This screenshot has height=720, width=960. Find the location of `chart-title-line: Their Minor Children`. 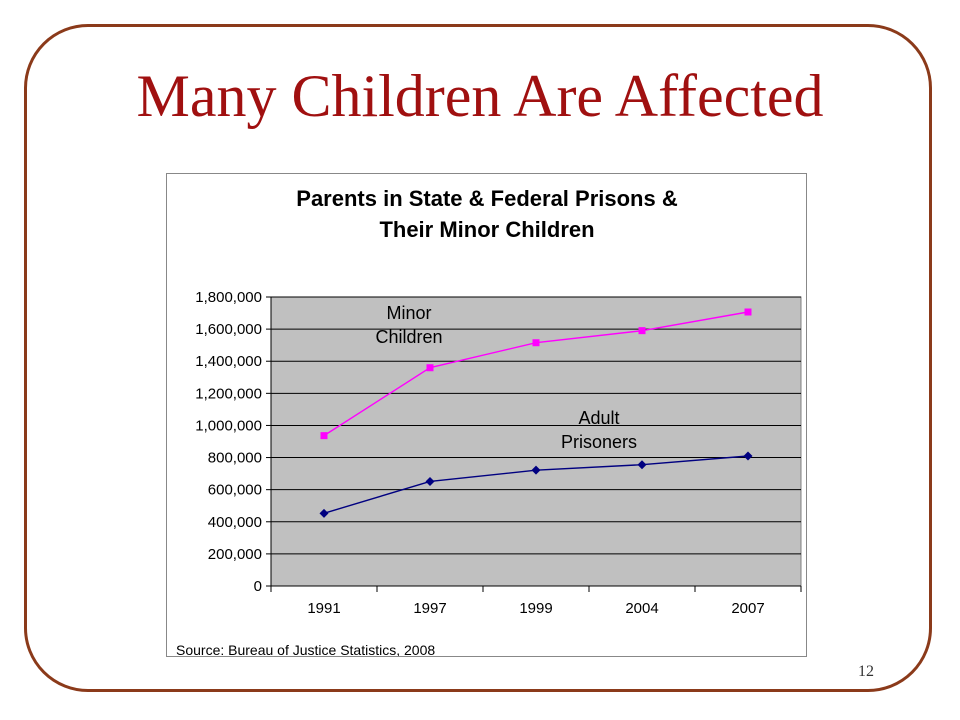

chart-title-line: Their Minor Children is located at coordinates (486, 229).